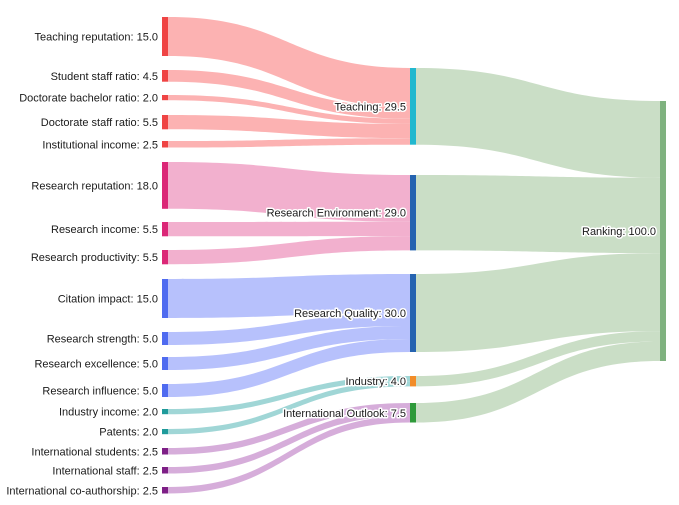 The image size is (679, 505). What do you see at coordinates (538, 214) in the screenshot?
I see `link-research-environment-to-ranking` at bounding box center [538, 214].